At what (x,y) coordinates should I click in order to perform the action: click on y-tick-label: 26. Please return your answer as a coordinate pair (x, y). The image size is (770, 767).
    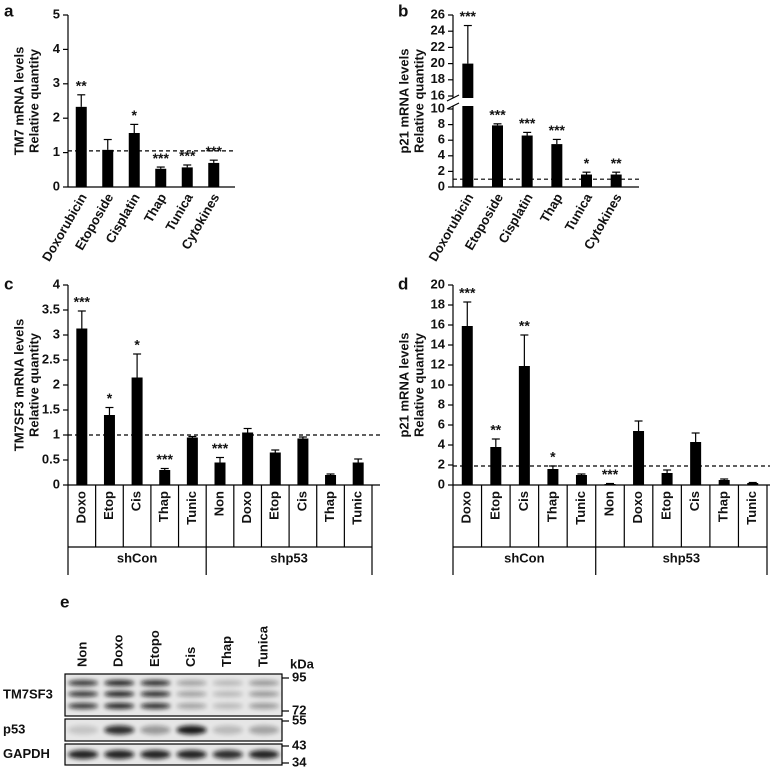
    Looking at the image, I should click on (438, 13).